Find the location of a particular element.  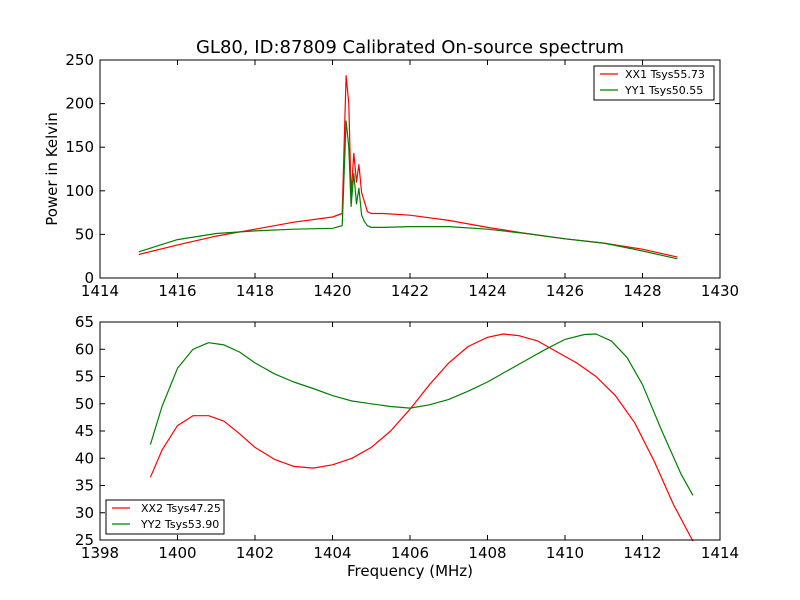

y-tick-label: 40 is located at coordinates (84, 458).